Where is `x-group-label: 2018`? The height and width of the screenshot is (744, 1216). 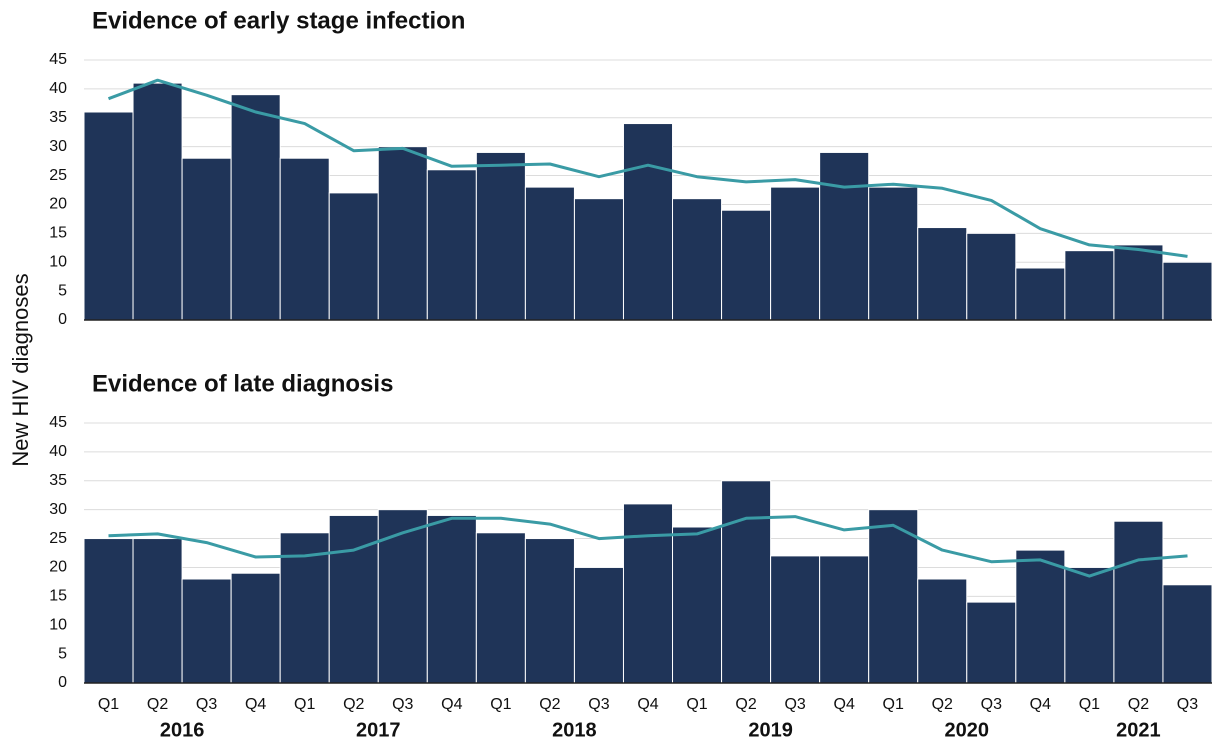
x-group-label: 2018 is located at coordinates (574, 730).